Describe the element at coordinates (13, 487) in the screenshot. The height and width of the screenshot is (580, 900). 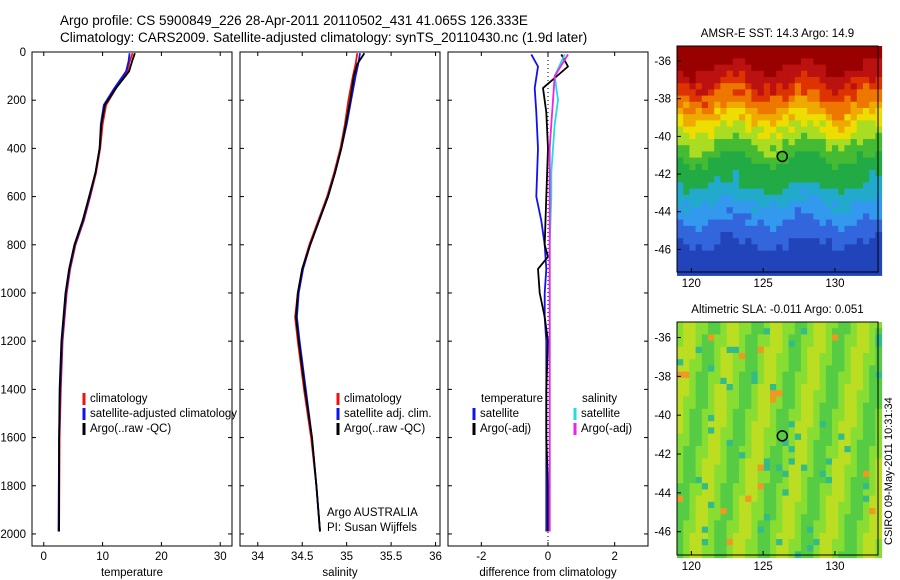
I see `y-tick-label: 1800` at that location.